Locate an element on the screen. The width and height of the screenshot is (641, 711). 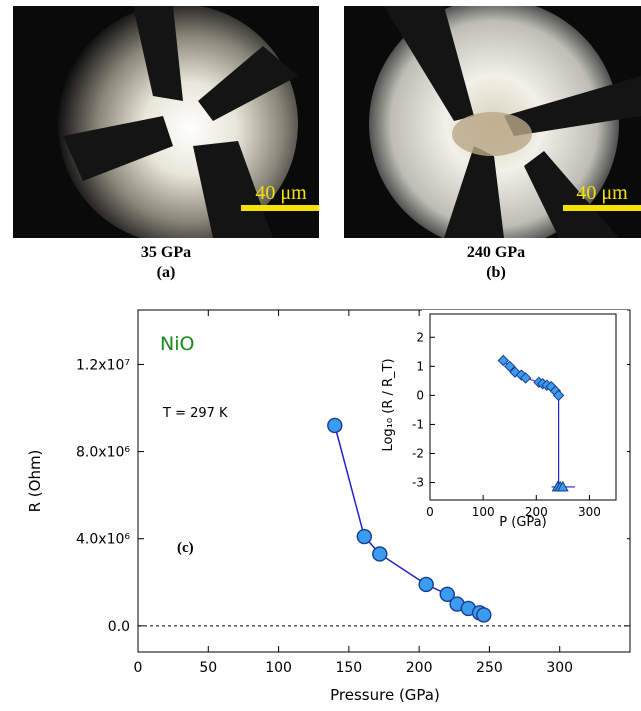
inset-y-tick-label: -3 is located at coordinates (418, 483).